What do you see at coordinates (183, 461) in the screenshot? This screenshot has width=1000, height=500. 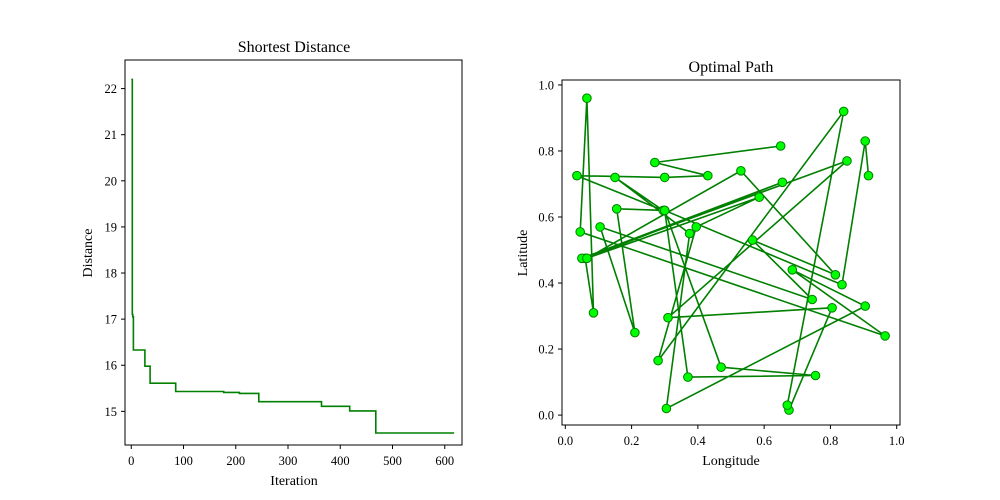 I see `x-tick-label: 100` at bounding box center [183, 461].